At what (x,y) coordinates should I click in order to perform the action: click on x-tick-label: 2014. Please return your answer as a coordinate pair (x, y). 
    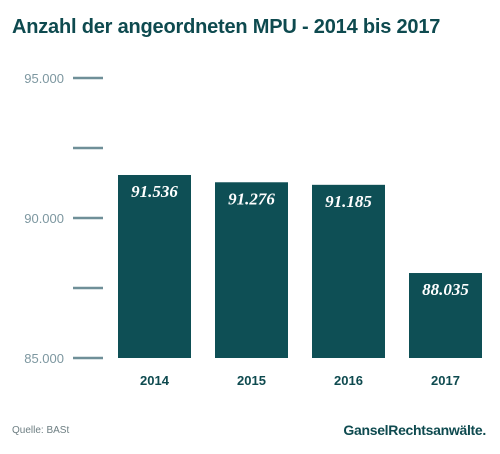
    Looking at the image, I should click on (155, 380).